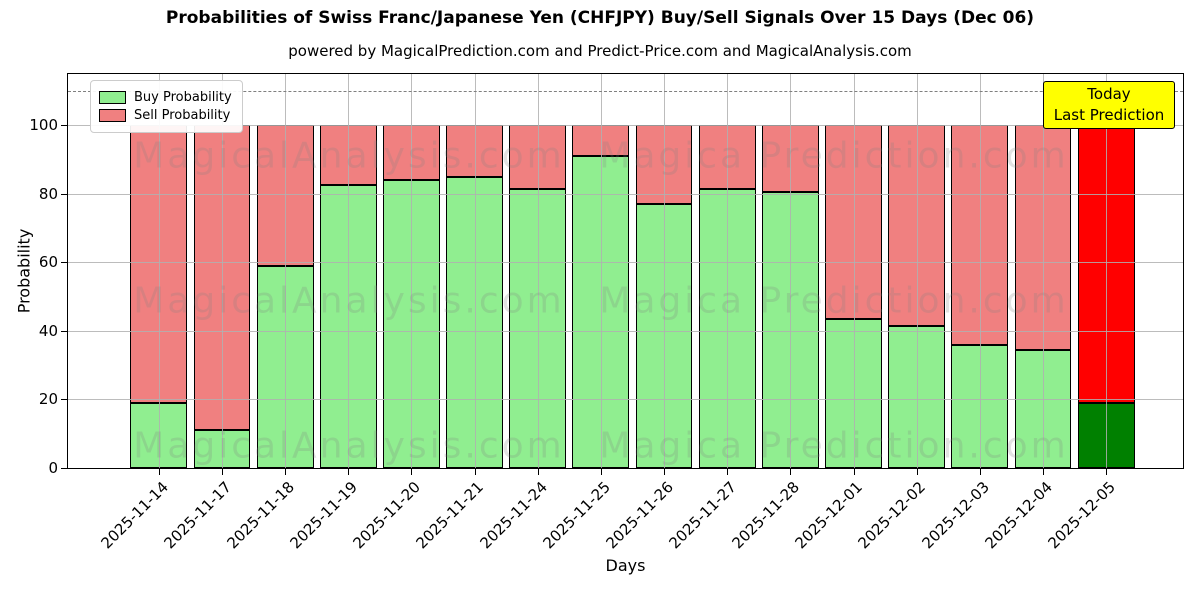  I want to click on x-tick-label: 2025-11-20, so click(387, 515).